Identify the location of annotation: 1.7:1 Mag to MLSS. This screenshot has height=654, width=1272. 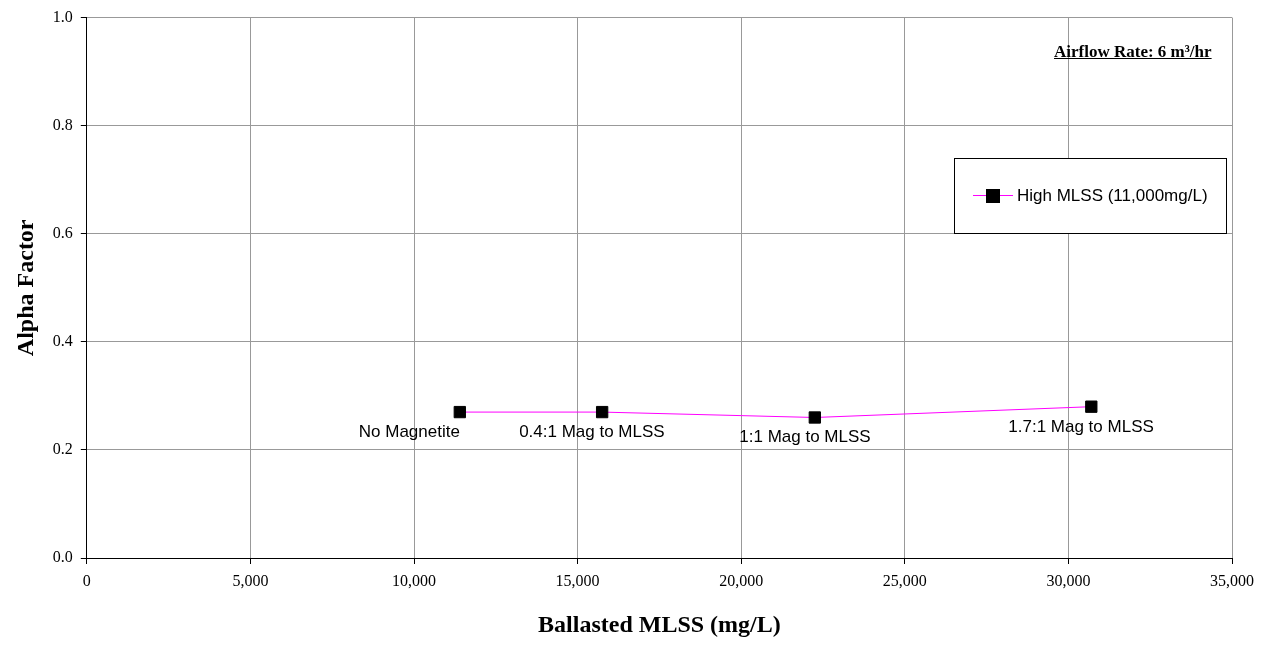
(1081, 426).